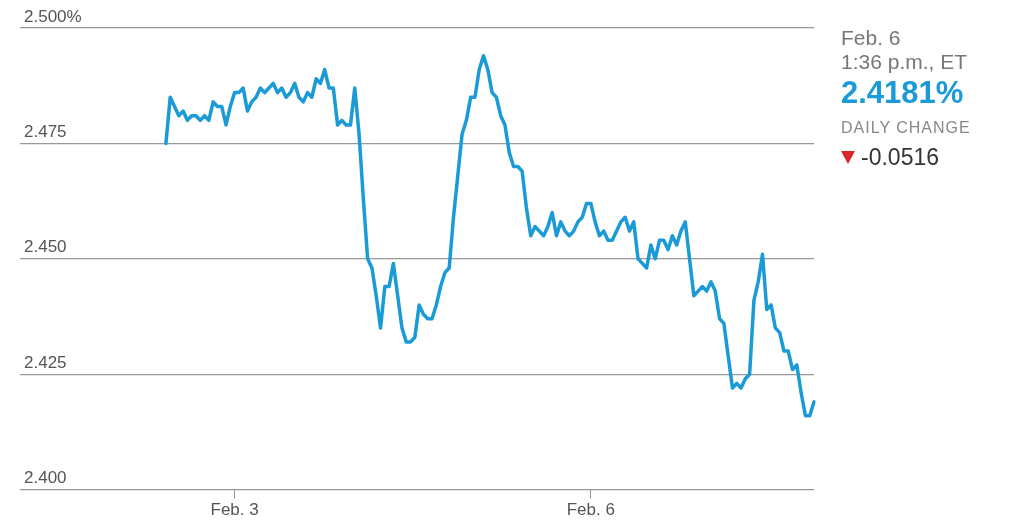  I want to click on text: Feb. 6, so click(871, 38).